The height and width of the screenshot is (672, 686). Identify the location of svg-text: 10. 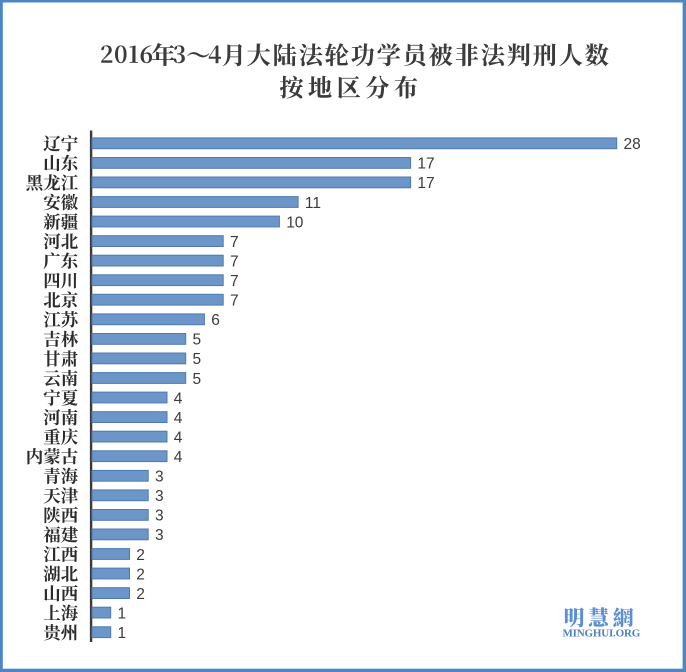
(295, 222).